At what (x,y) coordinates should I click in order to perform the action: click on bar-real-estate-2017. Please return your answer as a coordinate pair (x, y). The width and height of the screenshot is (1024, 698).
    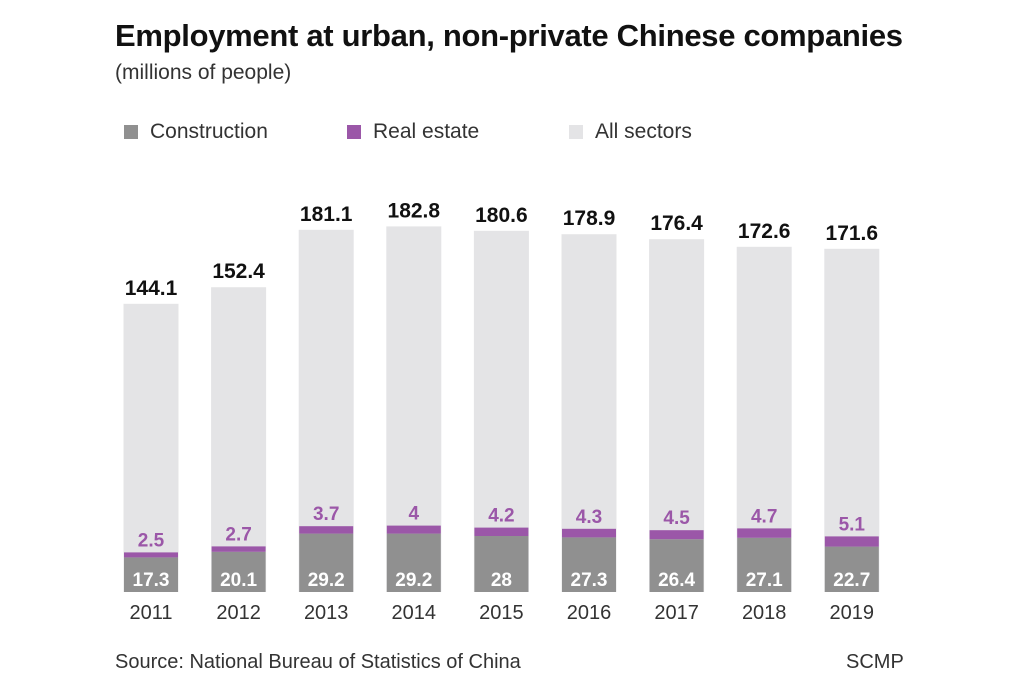
    Looking at the image, I should click on (676, 535).